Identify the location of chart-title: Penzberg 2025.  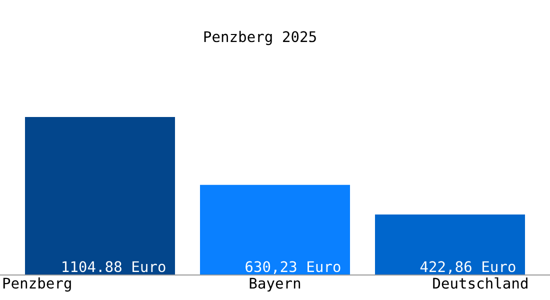
(260, 38).